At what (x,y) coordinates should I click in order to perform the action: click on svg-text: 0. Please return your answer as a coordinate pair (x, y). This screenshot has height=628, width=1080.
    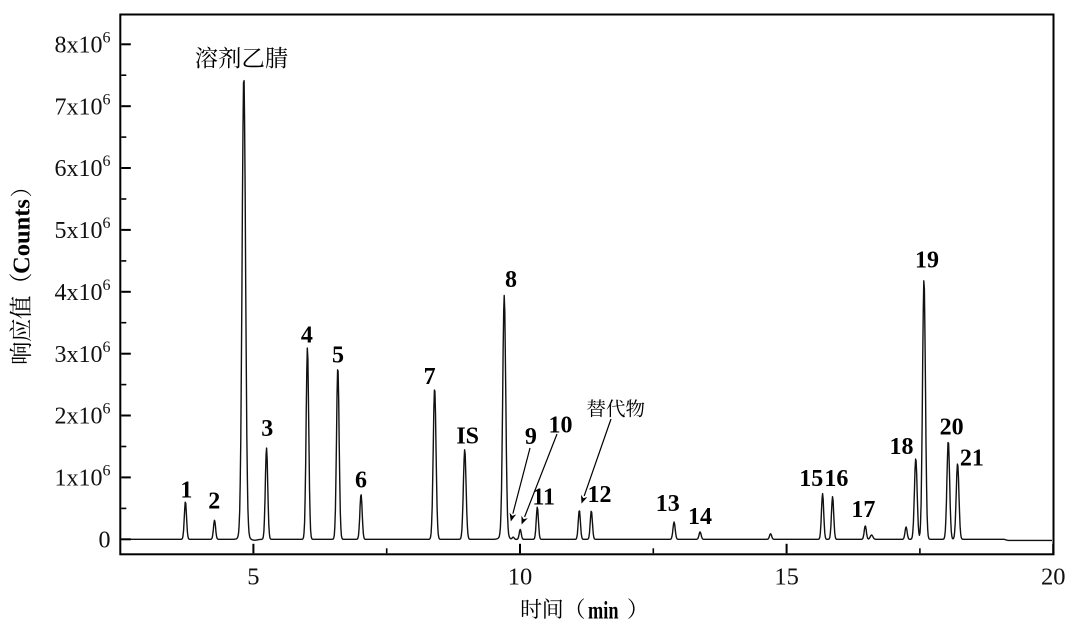
    Looking at the image, I should click on (105, 541).